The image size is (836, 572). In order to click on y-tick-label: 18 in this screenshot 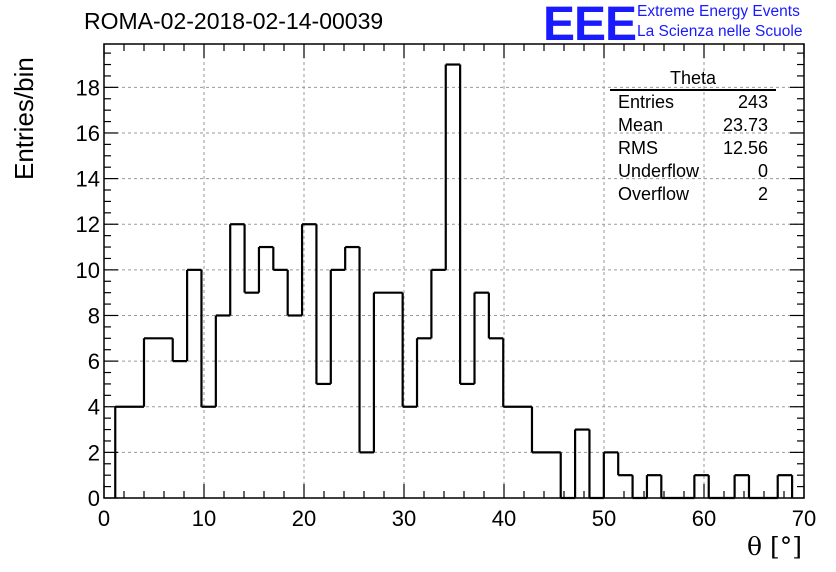, I will do `click(88, 87)`.